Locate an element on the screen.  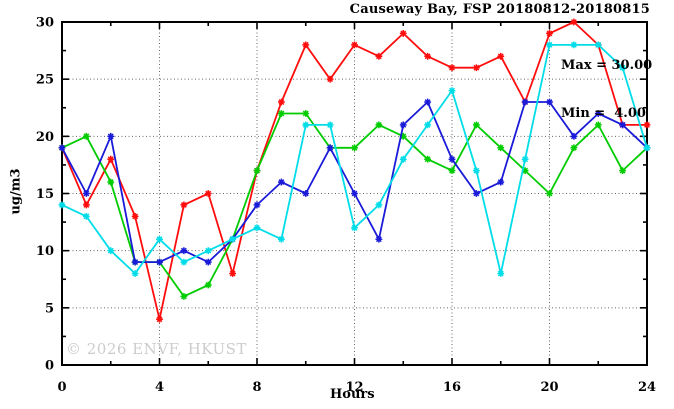
svg-text: 24 is located at coordinates (647, 387).